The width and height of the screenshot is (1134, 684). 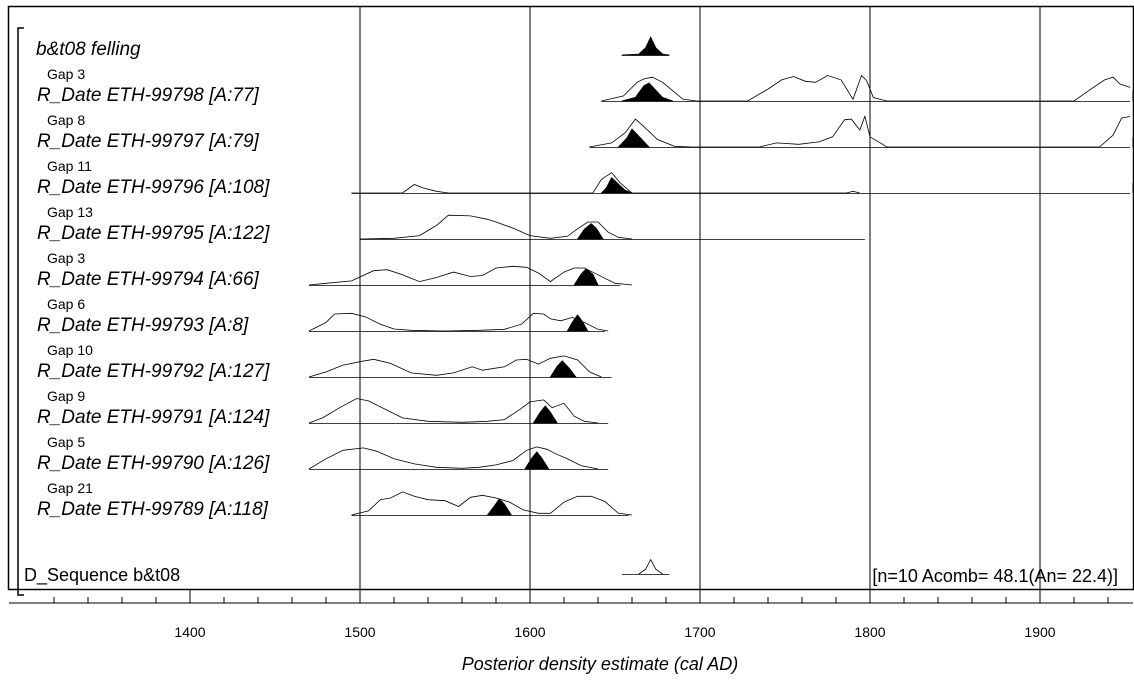 What do you see at coordinates (69, 166) in the screenshot?
I see `gap-label: Gap 11` at bounding box center [69, 166].